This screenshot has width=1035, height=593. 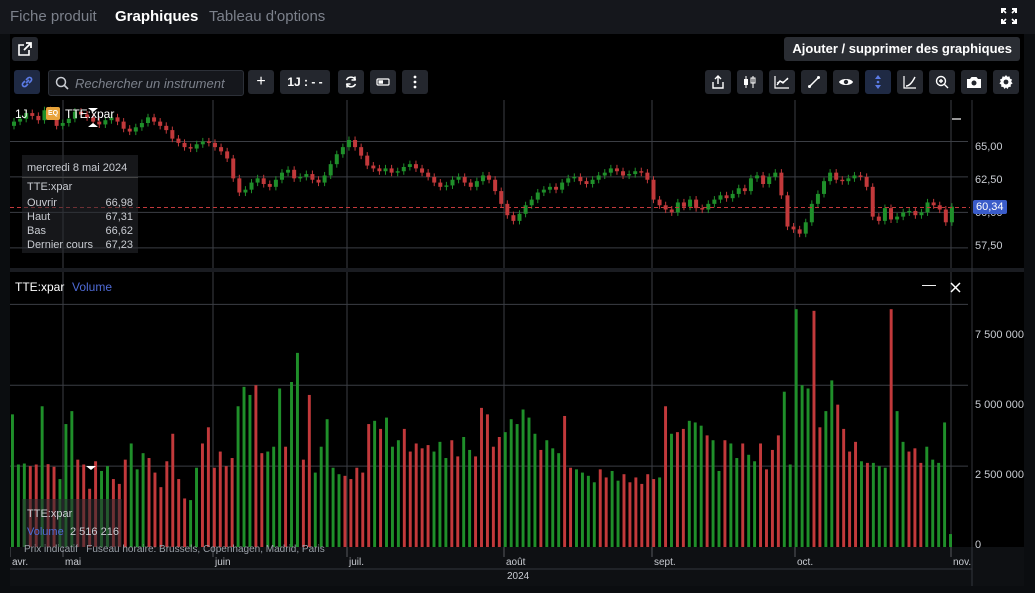 I want to click on close-icon, so click(x=955, y=287).